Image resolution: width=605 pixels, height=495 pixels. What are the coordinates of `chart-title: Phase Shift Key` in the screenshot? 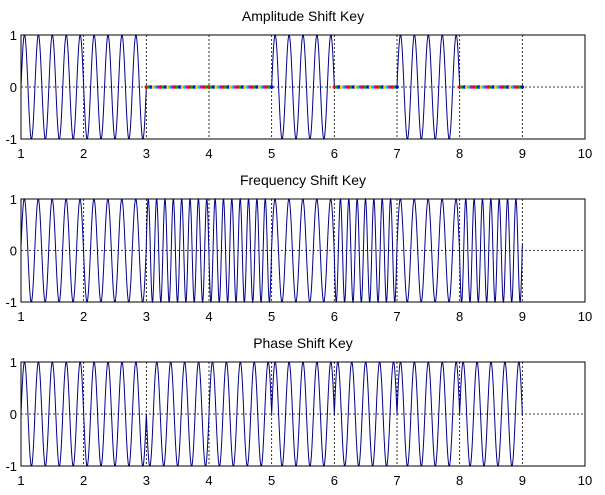 It's located at (303, 343).